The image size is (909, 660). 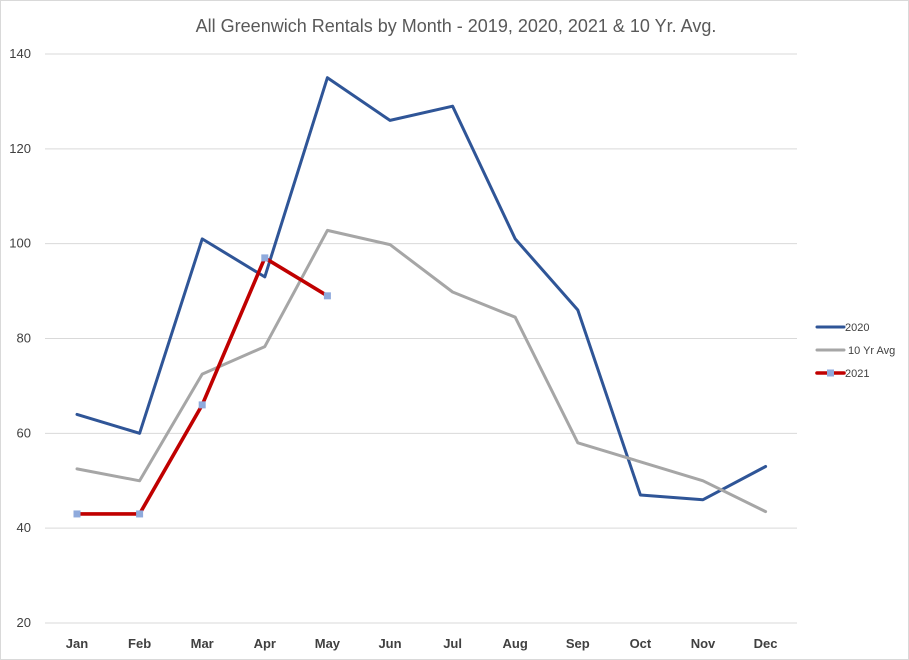 I want to click on legend-label: 2020, so click(x=857, y=328).